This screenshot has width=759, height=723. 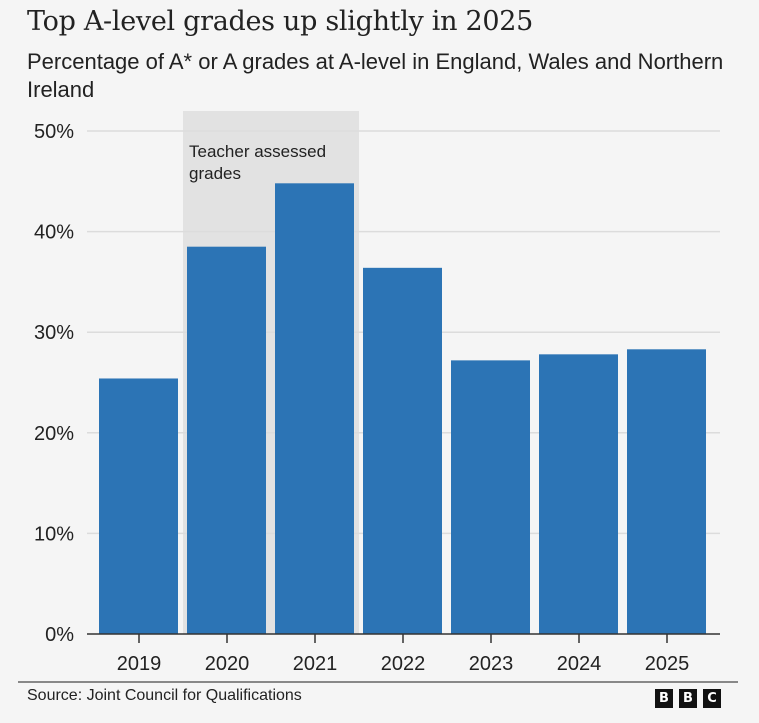 What do you see at coordinates (139, 664) in the screenshot?
I see `x-tick-label: 2019` at bounding box center [139, 664].